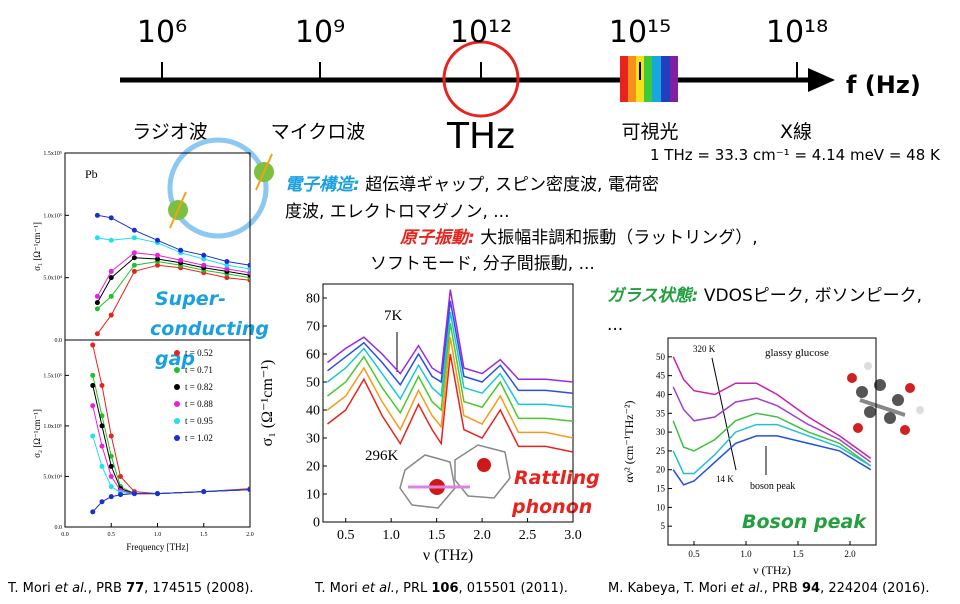  I want to click on annotation: conducting, so click(209, 329).